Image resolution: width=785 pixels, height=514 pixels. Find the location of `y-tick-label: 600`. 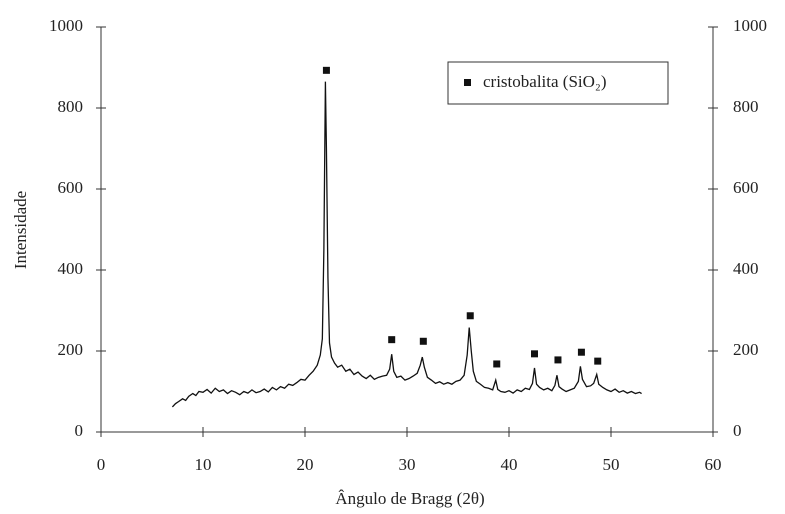

y-tick-label: 600 is located at coordinates (71, 187).